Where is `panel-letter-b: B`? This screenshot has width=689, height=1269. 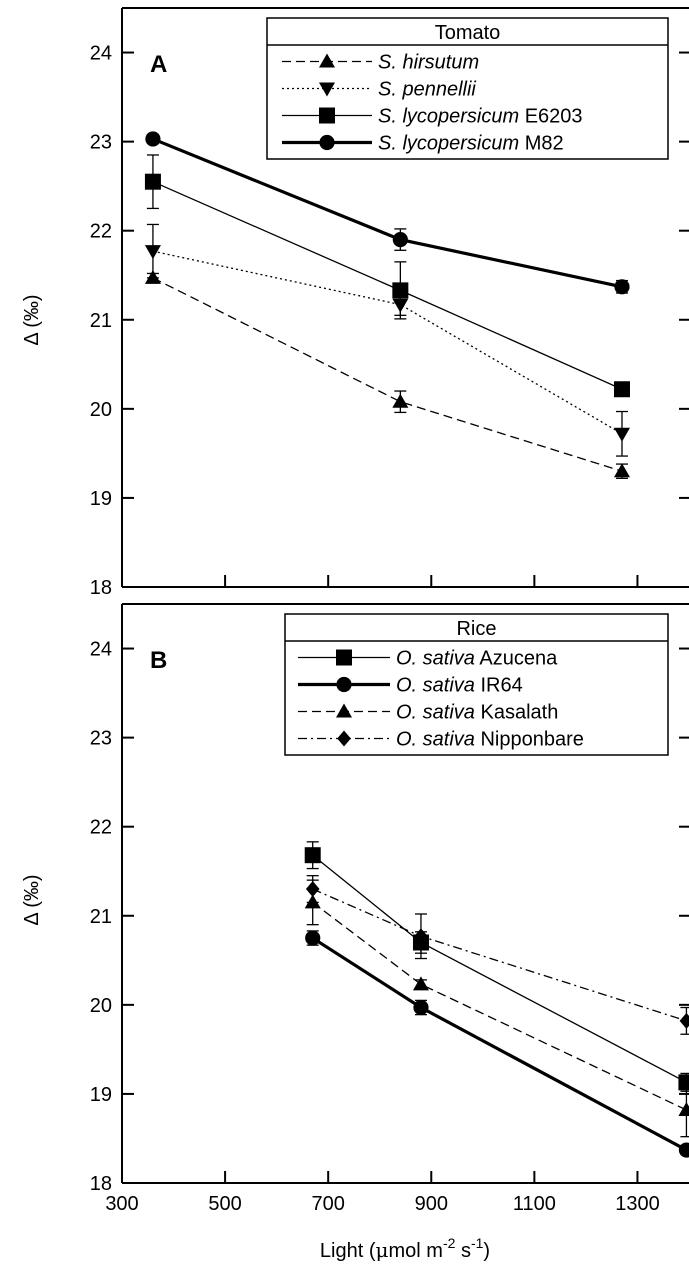
panel-letter-b: B is located at coordinates (158, 660).